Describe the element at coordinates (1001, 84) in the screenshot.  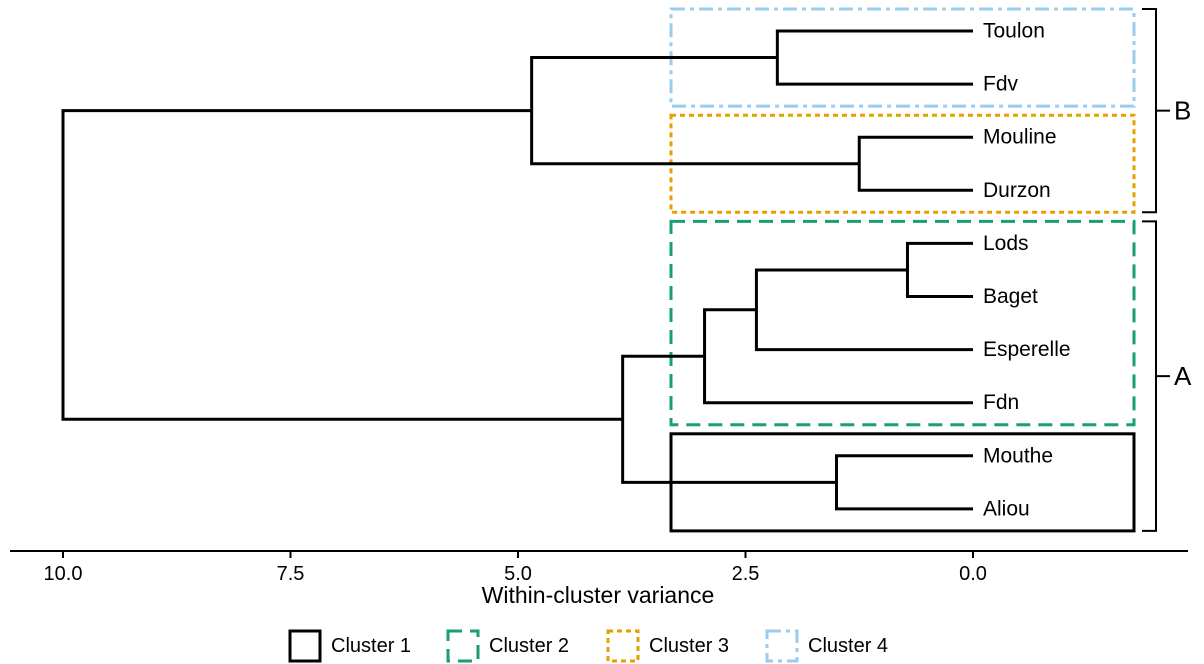
I see `leaf-label-fdv: Fdv` at that location.